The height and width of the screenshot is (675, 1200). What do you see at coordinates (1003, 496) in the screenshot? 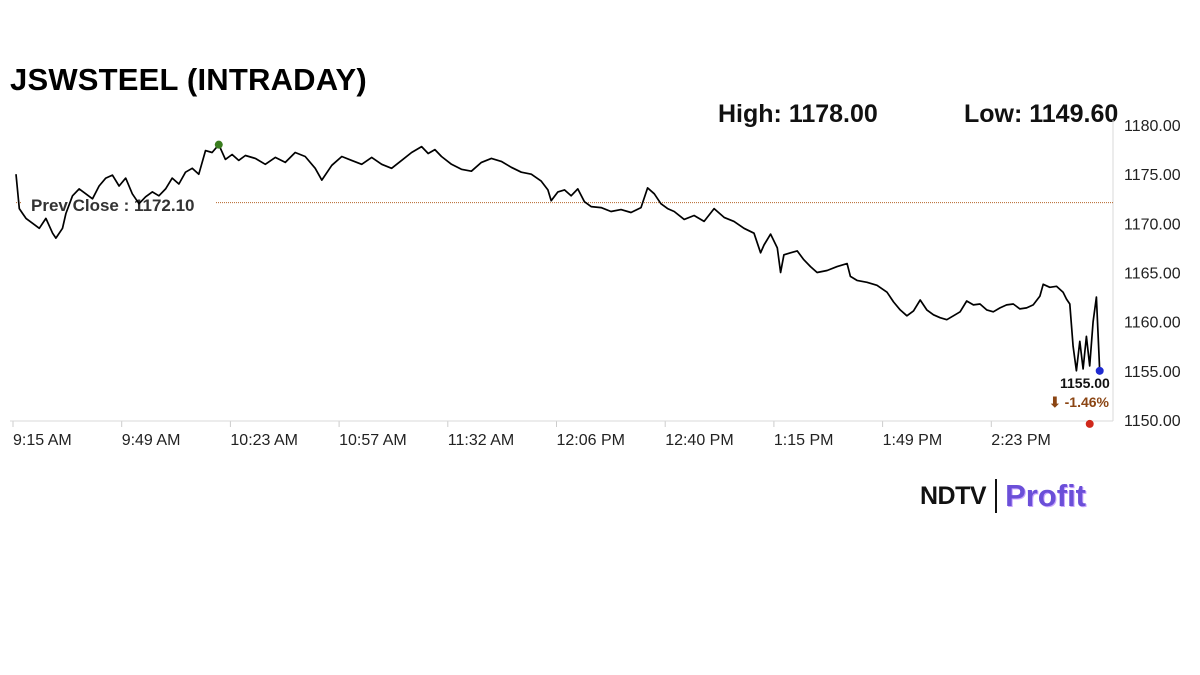
I see `ndtv-profit-logo: NDTV Profit` at bounding box center [1003, 496].